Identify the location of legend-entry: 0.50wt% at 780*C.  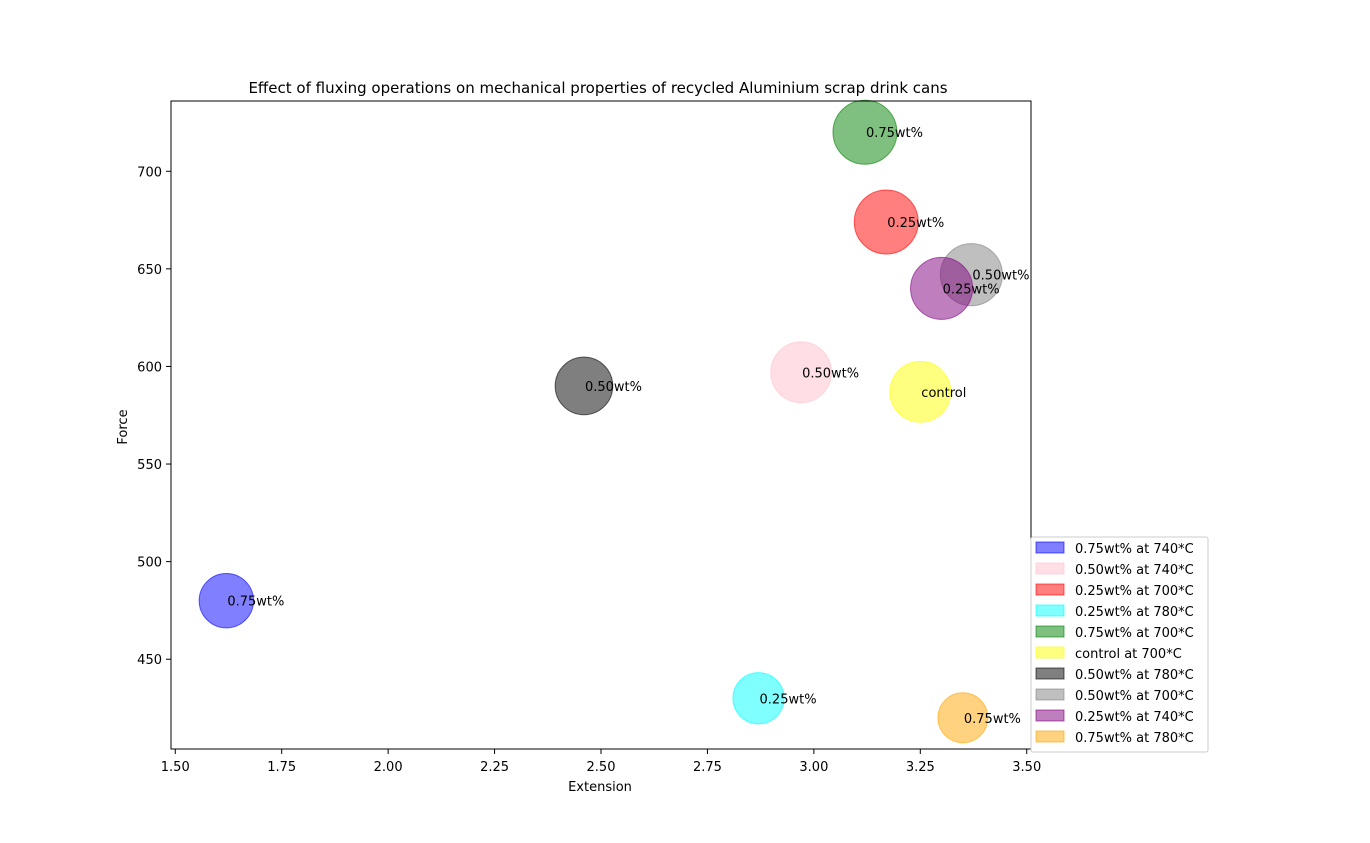
(1134, 675).